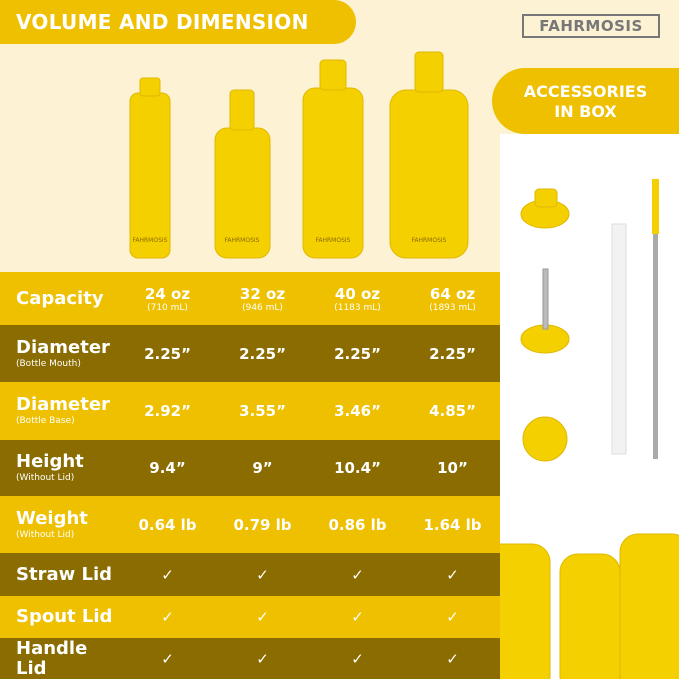  Describe the element at coordinates (585, 91) in the screenshot. I see `accessories-title: ACCESSORIES` at that location.